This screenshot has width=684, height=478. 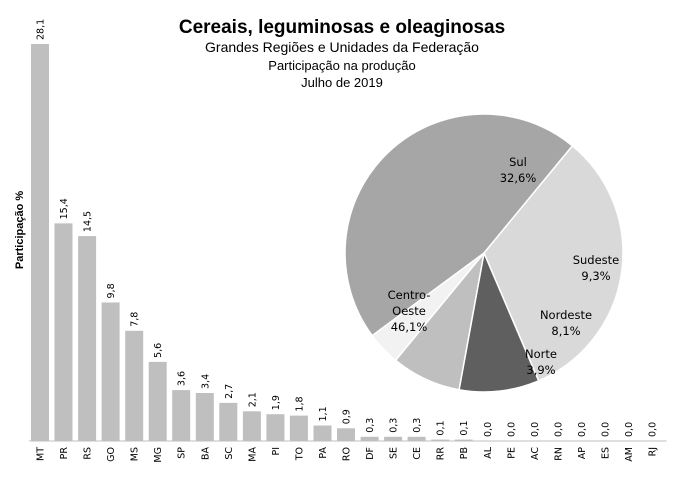 What do you see at coordinates (322, 433) in the screenshot?
I see `bar-PA` at bounding box center [322, 433].